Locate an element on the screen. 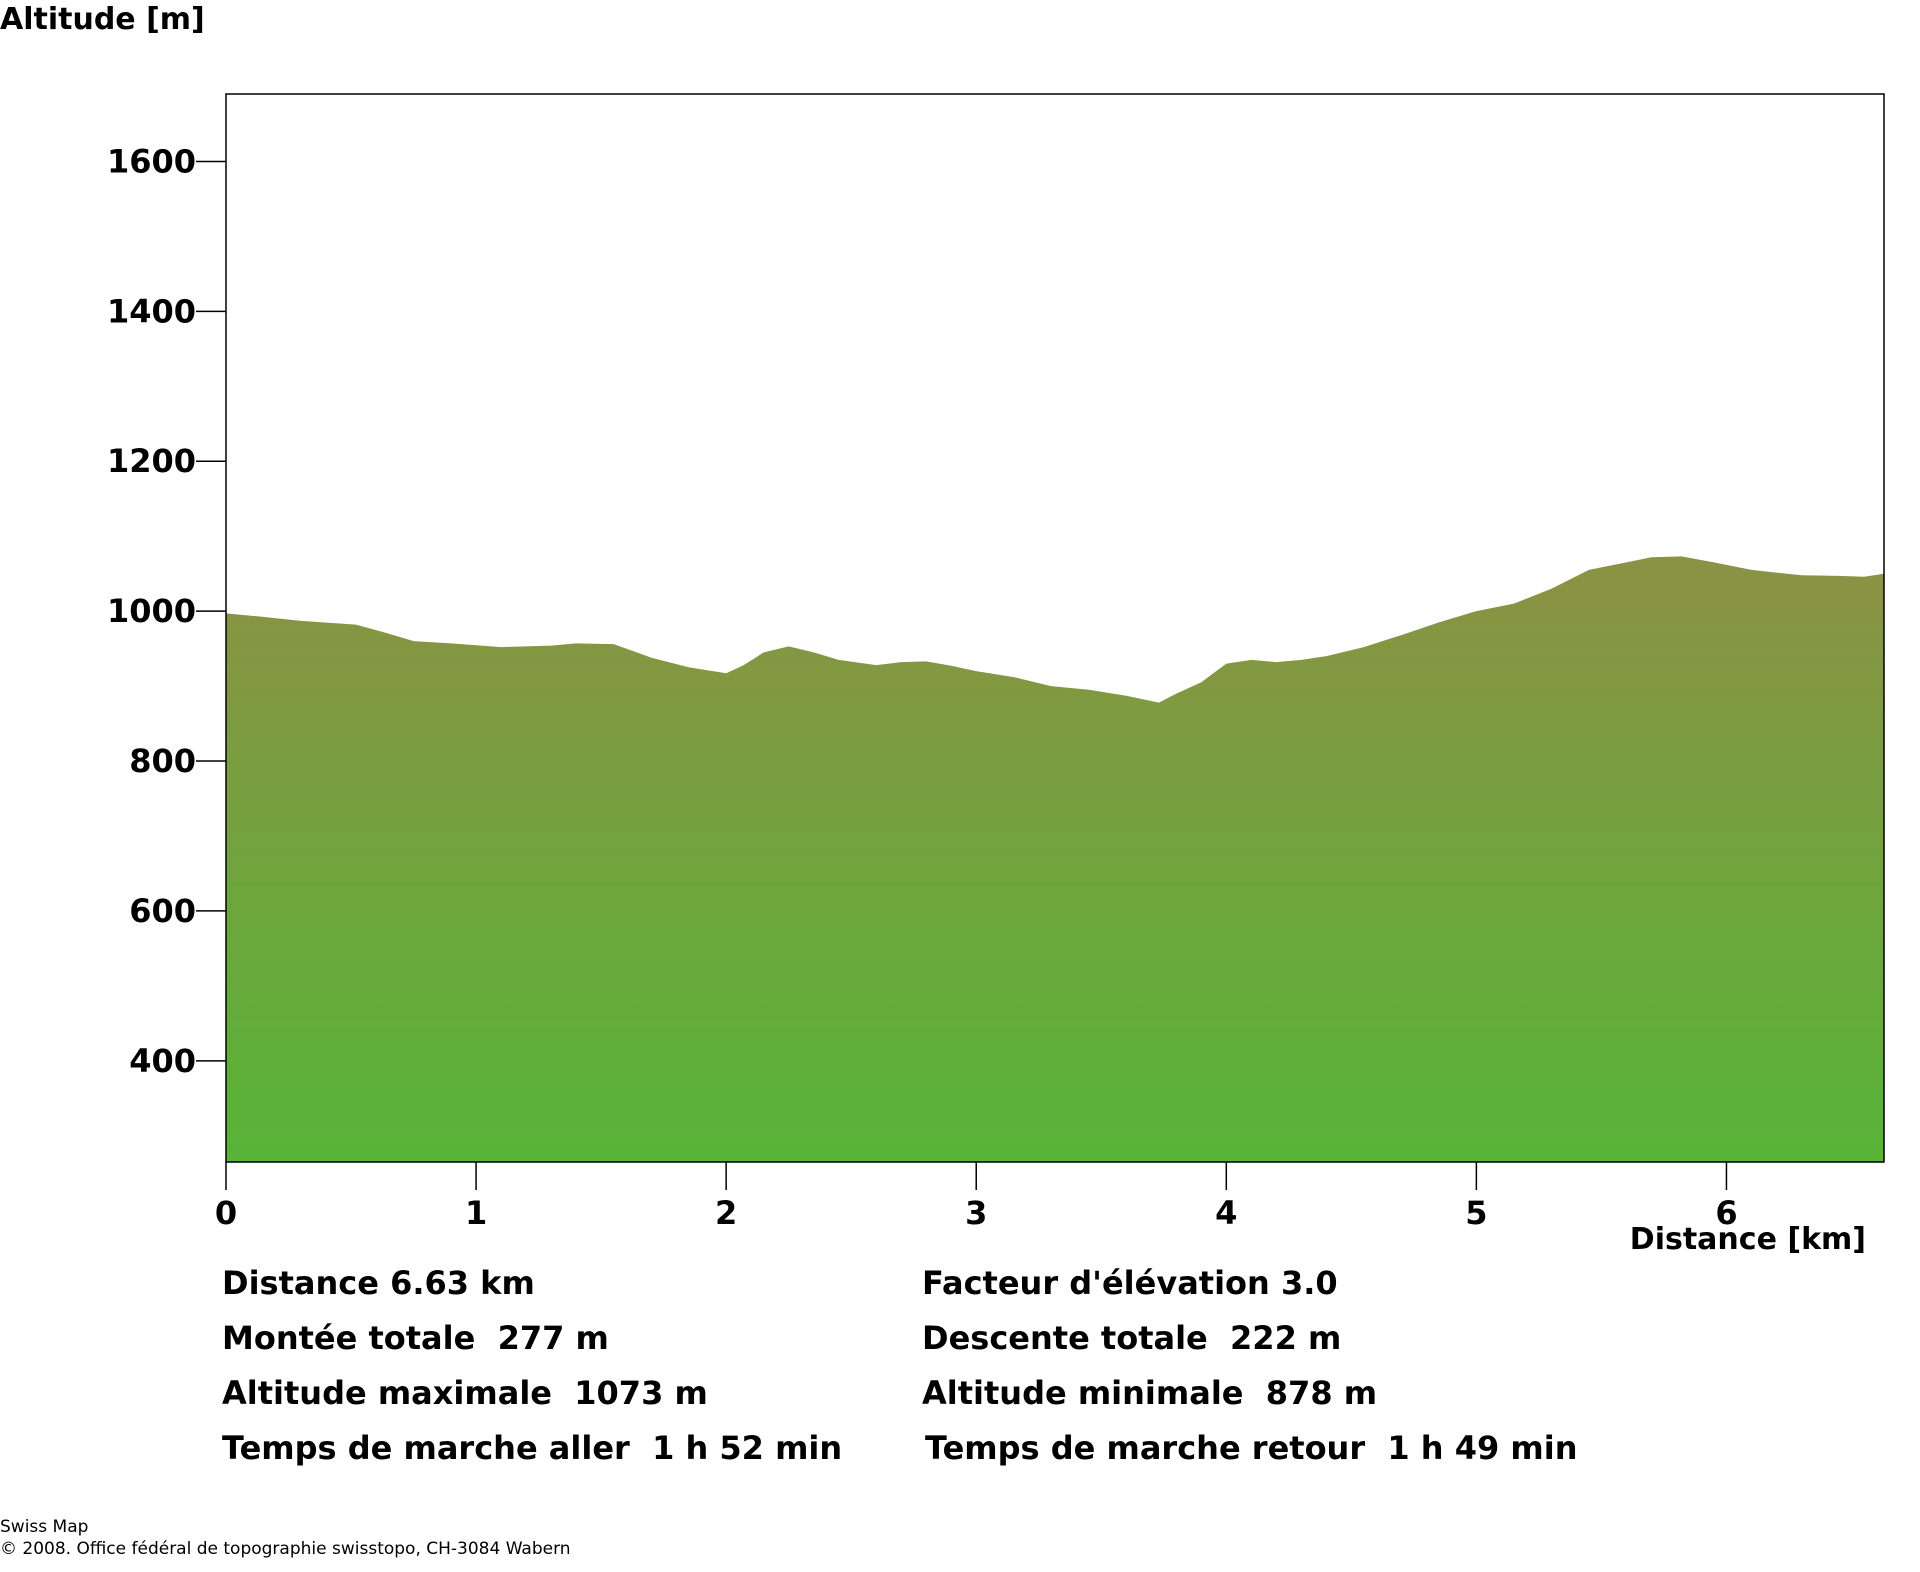  y-tick-label: 1400 is located at coordinates (151, 311).